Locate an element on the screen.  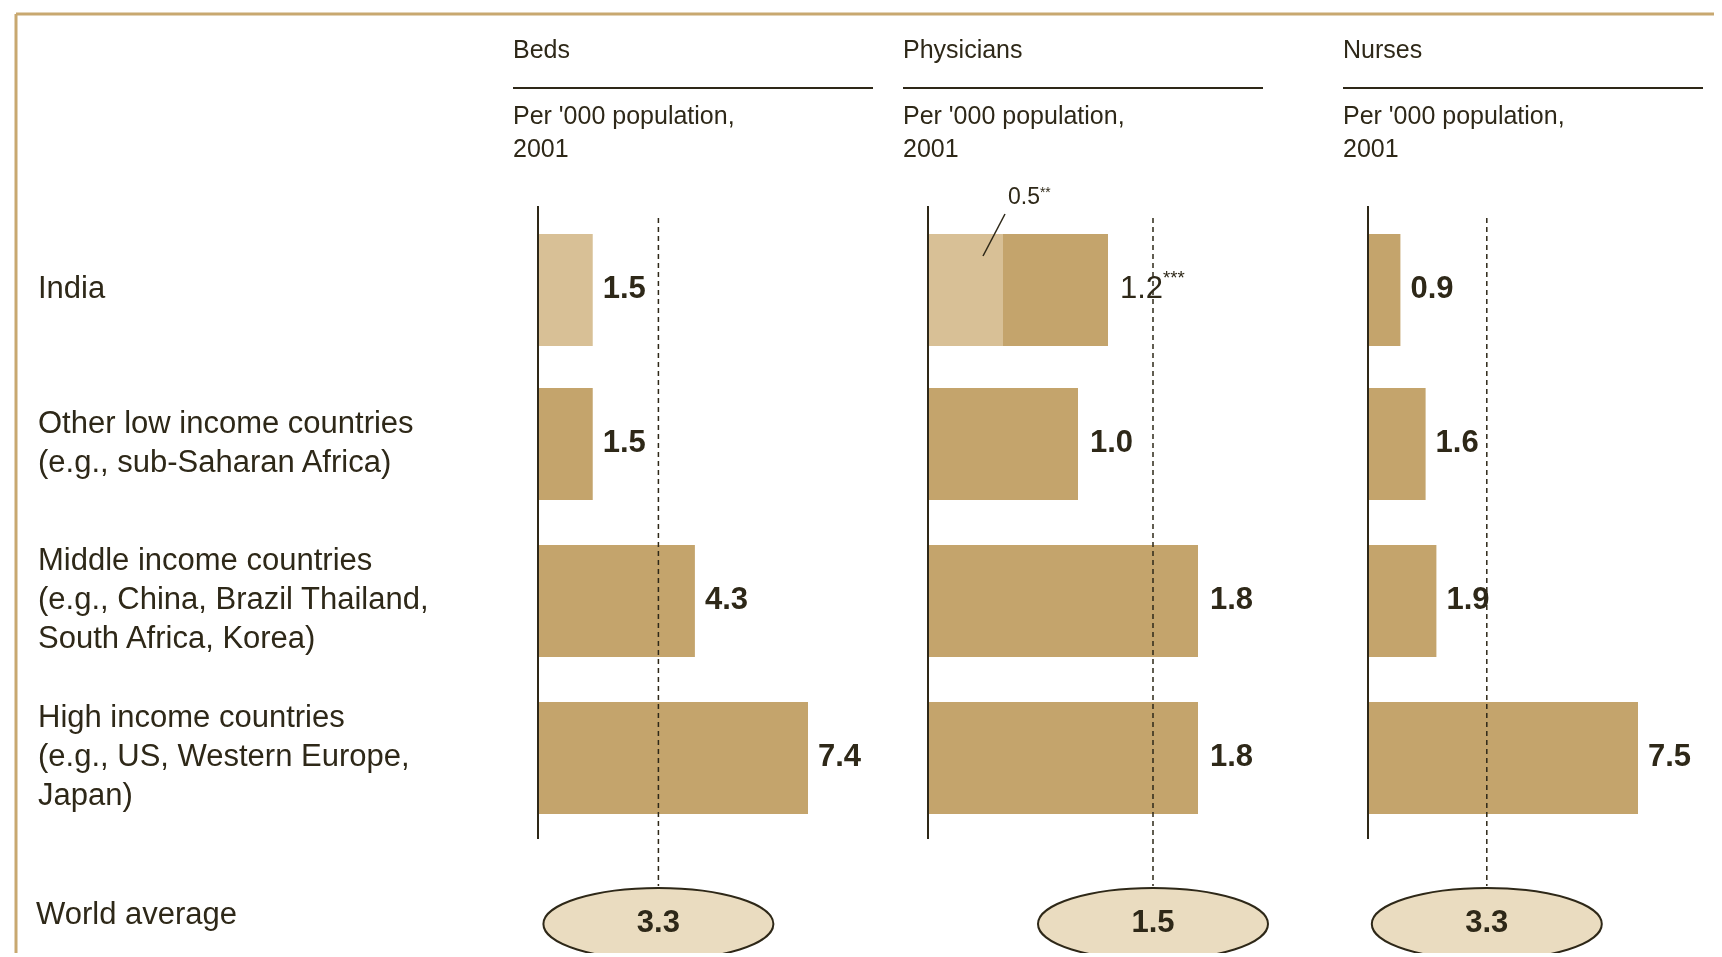
y-tick-label: Other low income countries (e.g., sub-Saharan Africa) is located at coordinates (226, 441).